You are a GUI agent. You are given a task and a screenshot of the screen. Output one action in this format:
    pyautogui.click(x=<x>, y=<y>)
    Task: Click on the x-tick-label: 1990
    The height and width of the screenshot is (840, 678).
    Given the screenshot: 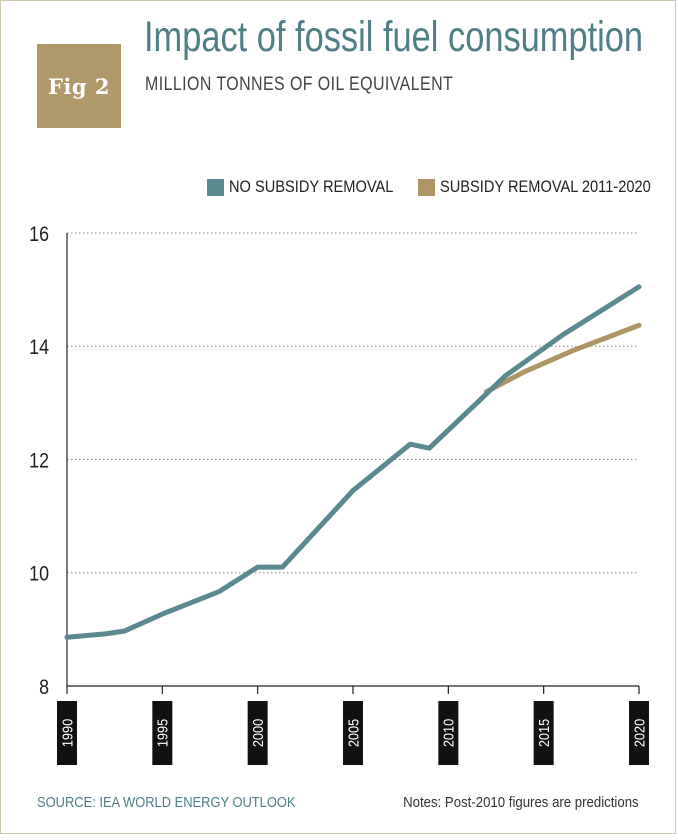 What is the action you would take?
    pyautogui.click(x=66, y=733)
    